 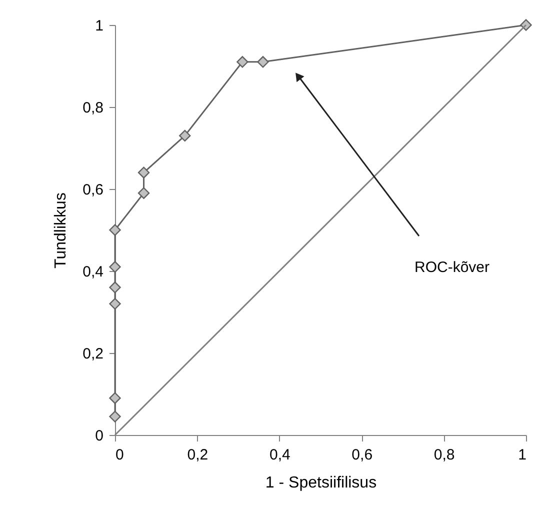 I want to click on y-tick-label: 0,4, so click(x=93, y=272).